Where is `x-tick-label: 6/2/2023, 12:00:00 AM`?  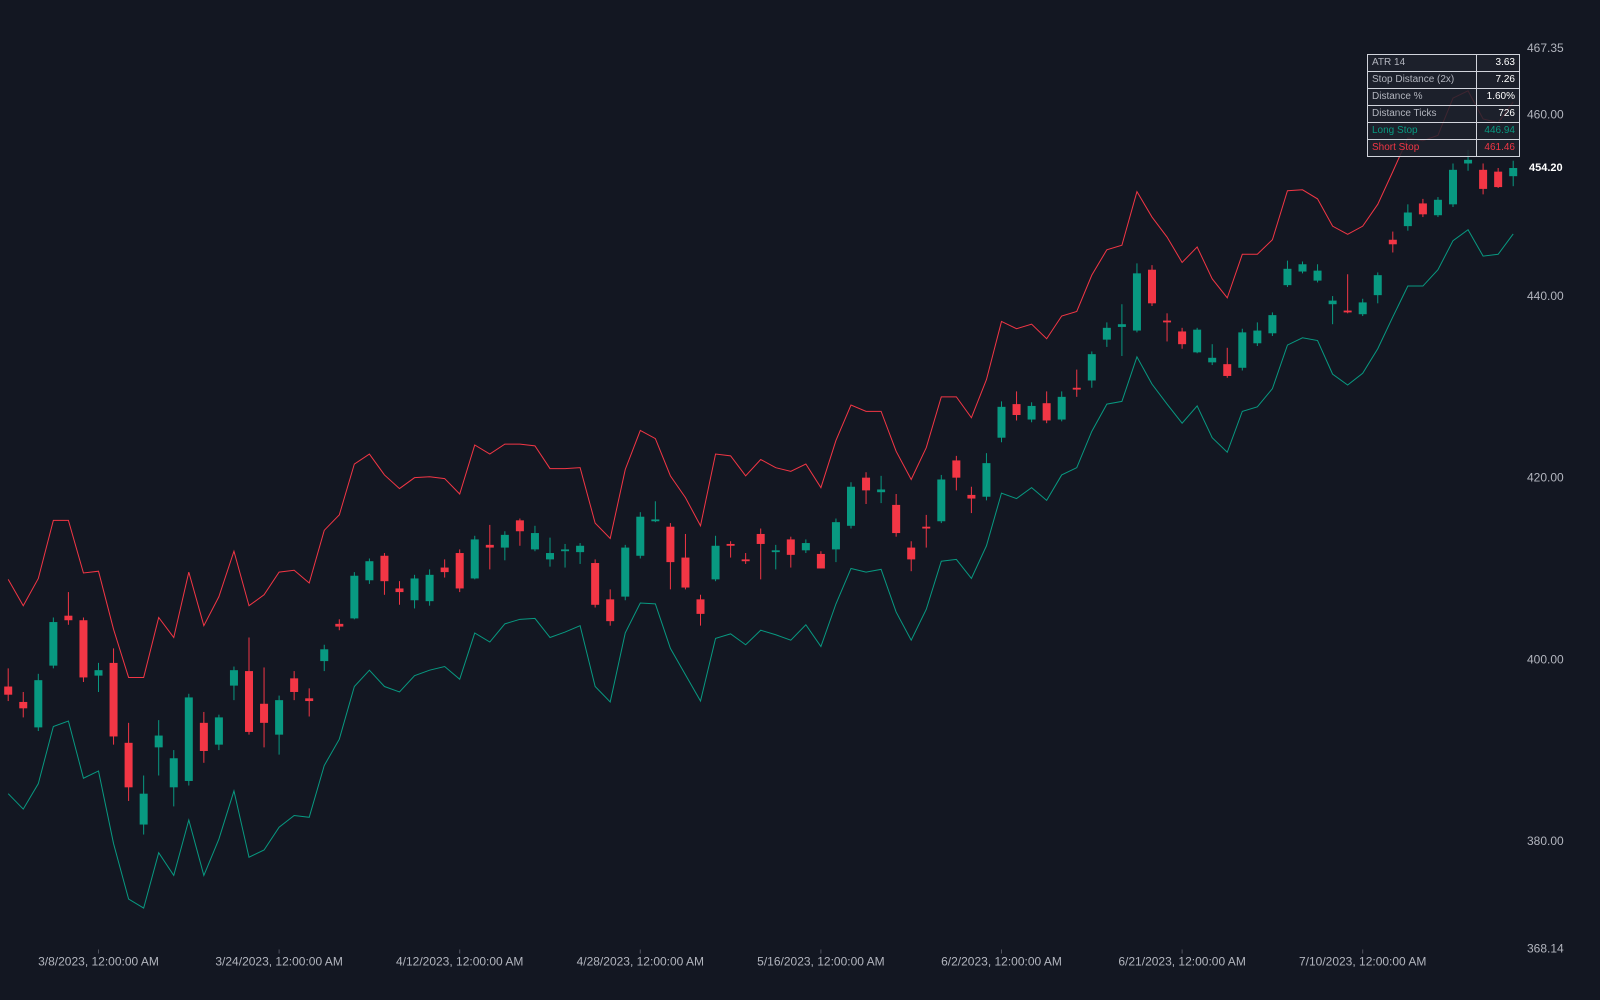
x-tick-label: 6/2/2023, 12:00:00 AM is located at coordinates (1001, 962).